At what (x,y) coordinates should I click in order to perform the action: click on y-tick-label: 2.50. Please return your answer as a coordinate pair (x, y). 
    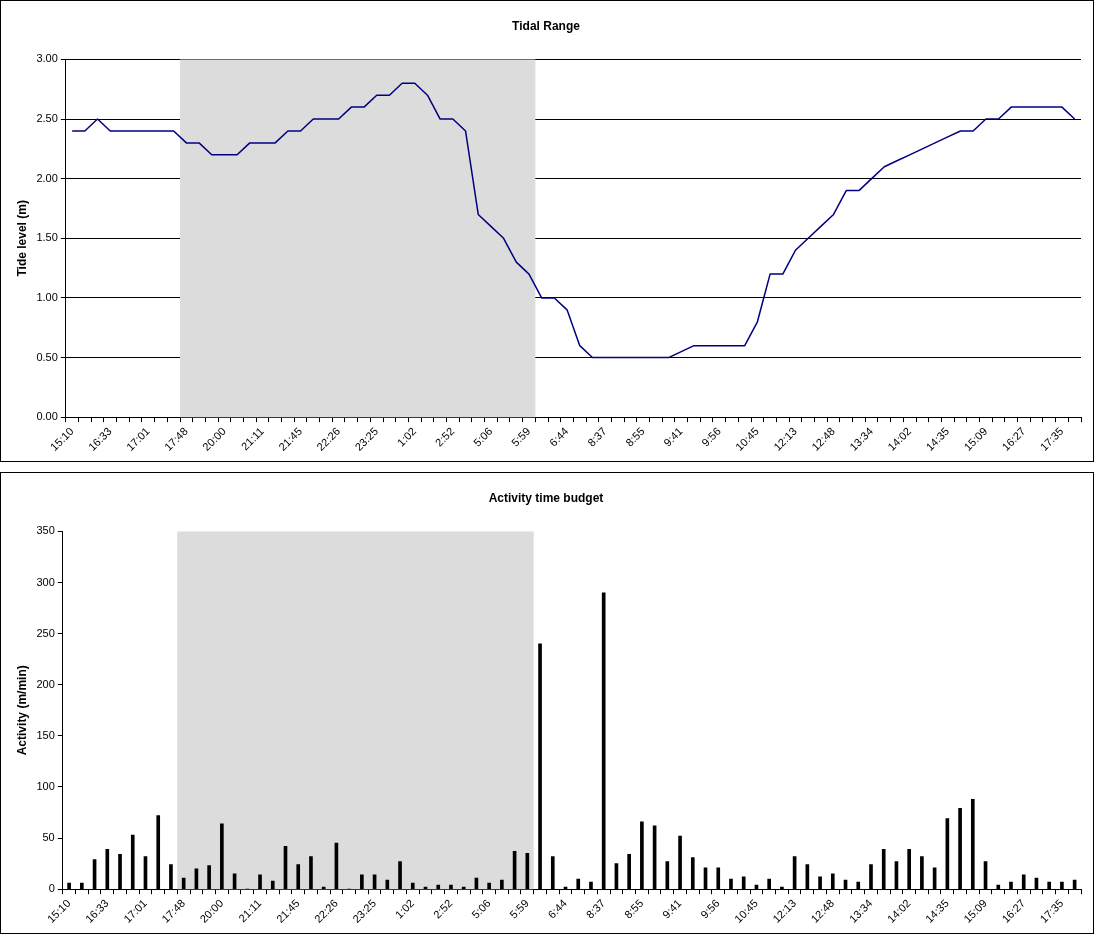
    Looking at the image, I should click on (47, 118).